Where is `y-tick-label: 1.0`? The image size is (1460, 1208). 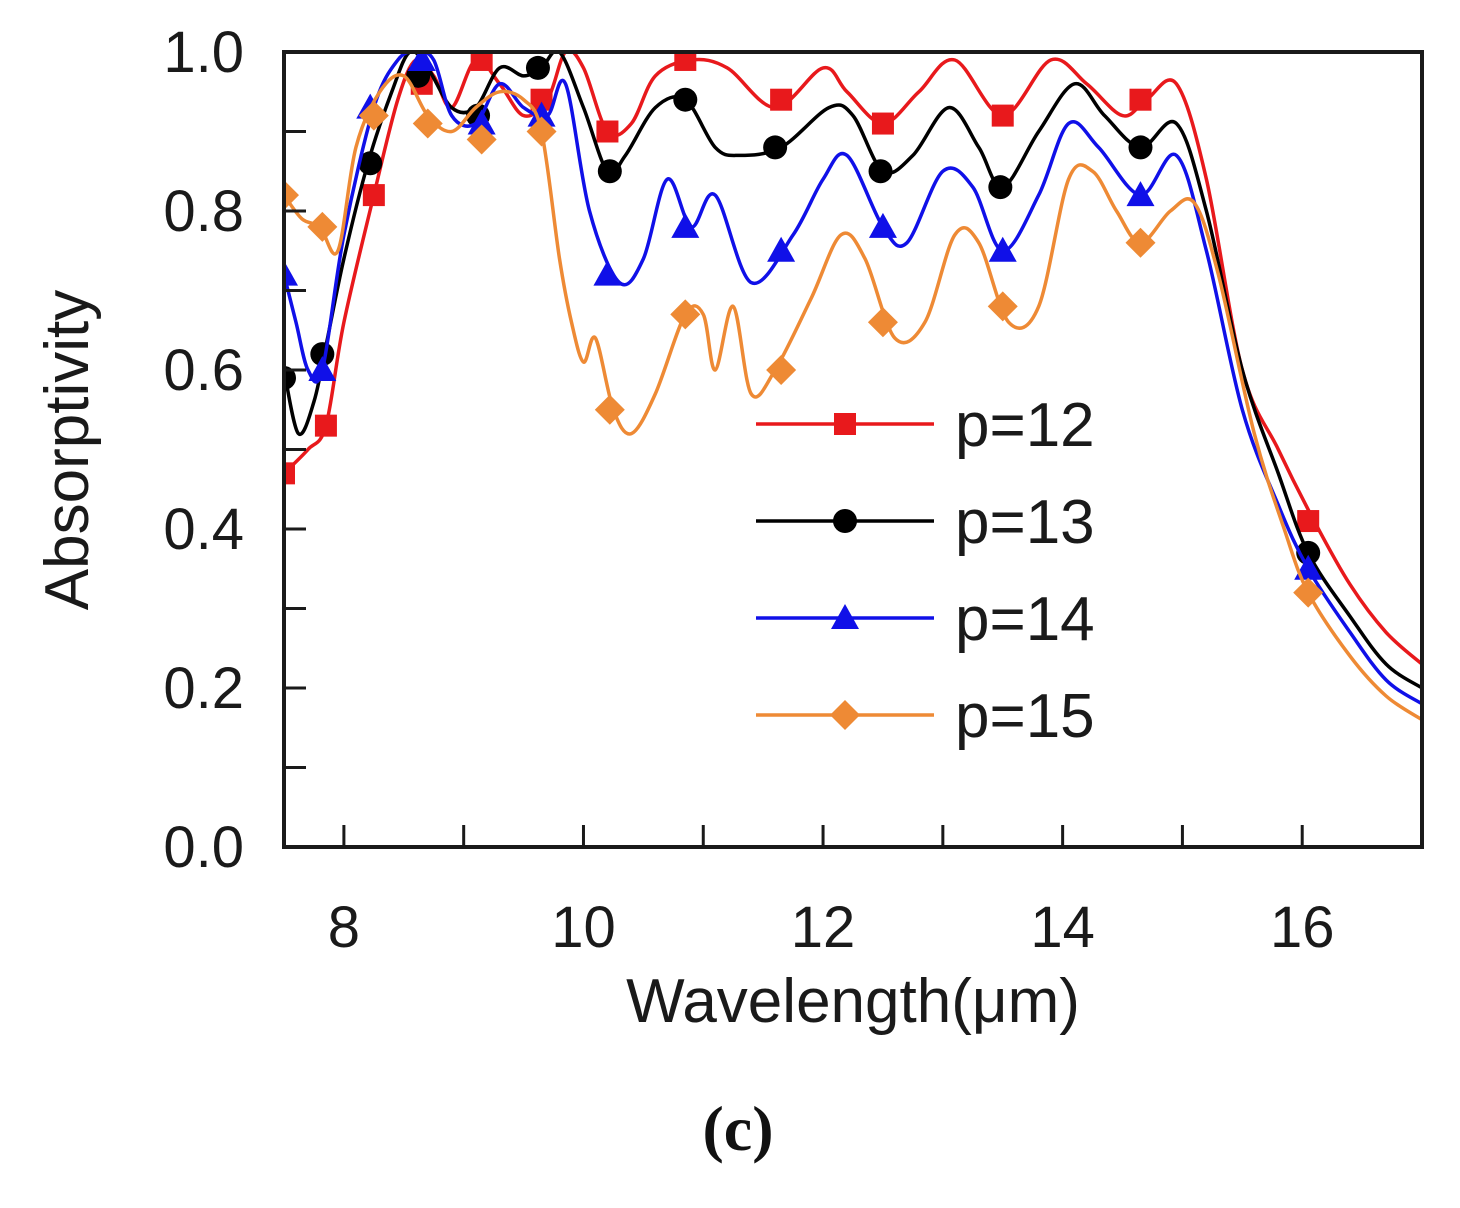 y-tick-label: 1.0 is located at coordinates (203, 52).